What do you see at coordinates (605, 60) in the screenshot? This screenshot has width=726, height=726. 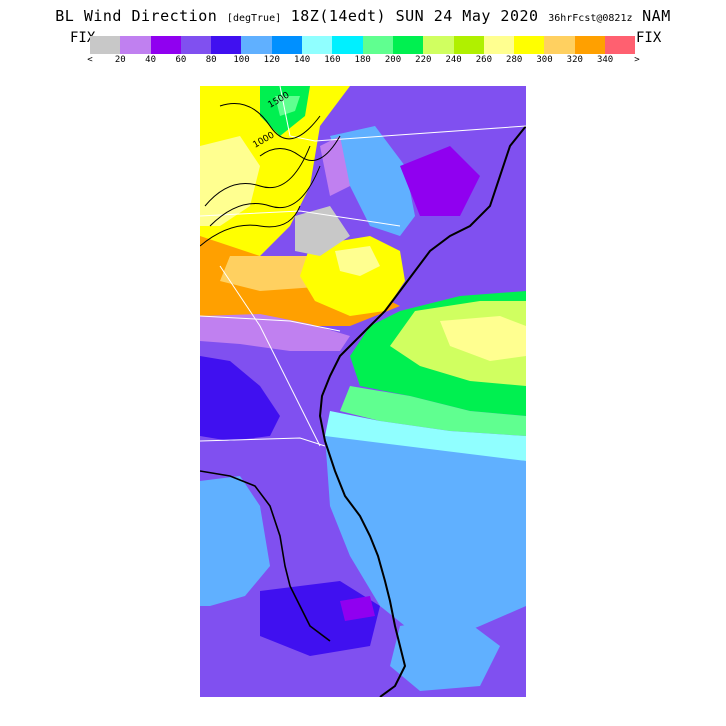 I see `legend-tick-label: 340` at bounding box center [605, 60].